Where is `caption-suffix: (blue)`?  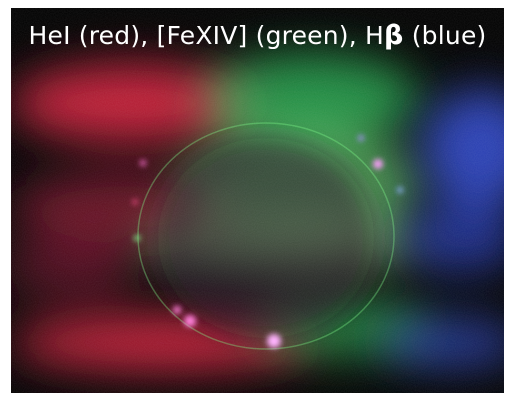
caption-suffix: (blue) is located at coordinates (445, 35).